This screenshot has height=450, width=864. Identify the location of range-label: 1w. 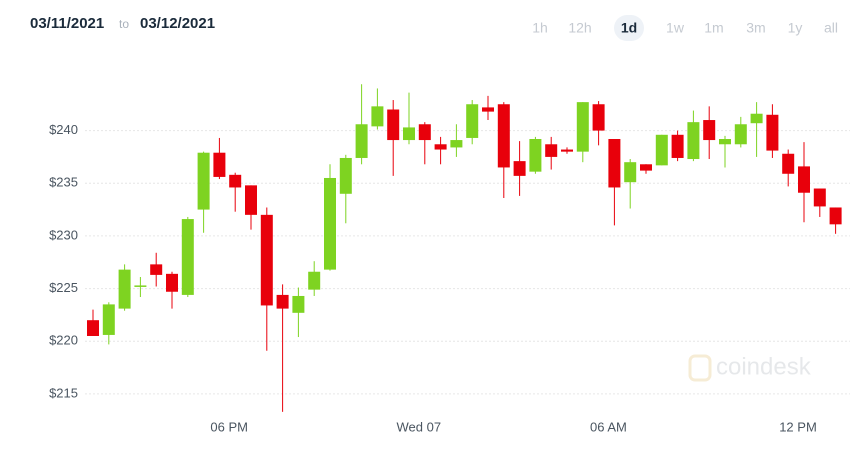
(675, 28).